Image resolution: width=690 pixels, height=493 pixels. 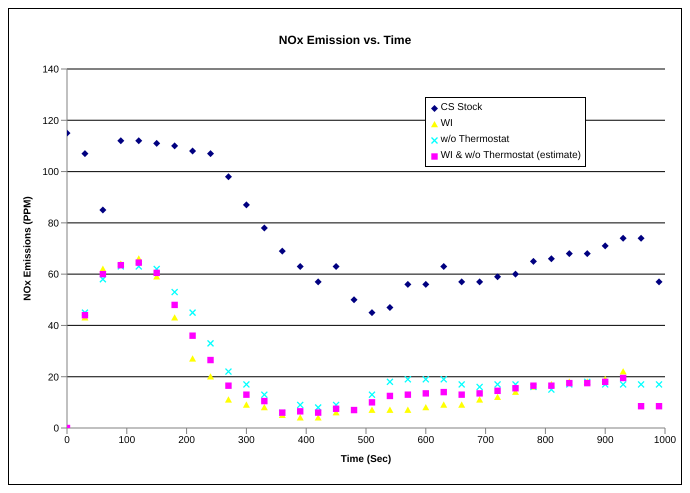 What do you see at coordinates (54, 275) in the screenshot?
I see `y-tick-label: 60` at bounding box center [54, 275].